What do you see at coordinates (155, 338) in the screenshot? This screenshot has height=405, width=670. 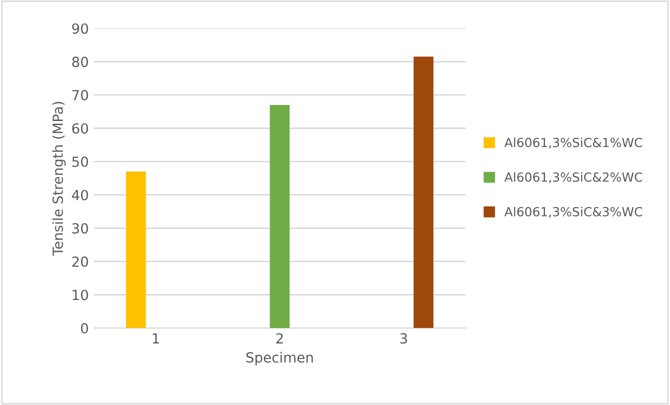 I see `x-tick-label: 1` at bounding box center [155, 338].